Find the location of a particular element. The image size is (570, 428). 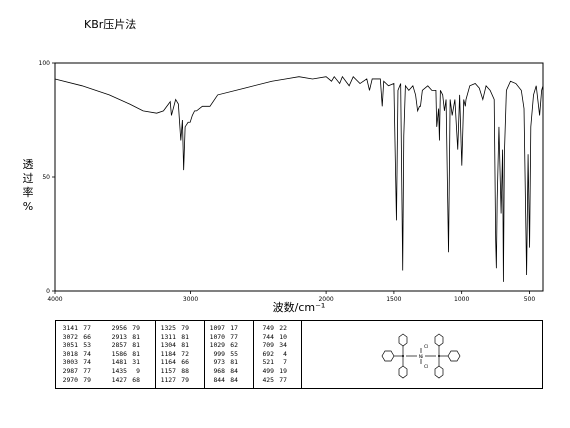

peak-row: 3018 74 is located at coordinates (75, 354).